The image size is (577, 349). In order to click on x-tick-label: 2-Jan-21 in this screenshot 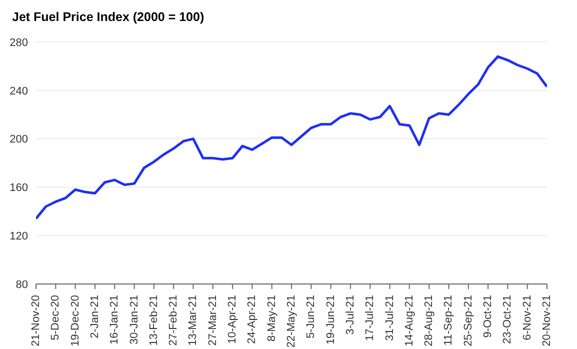, I will do `click(94, 316)`.